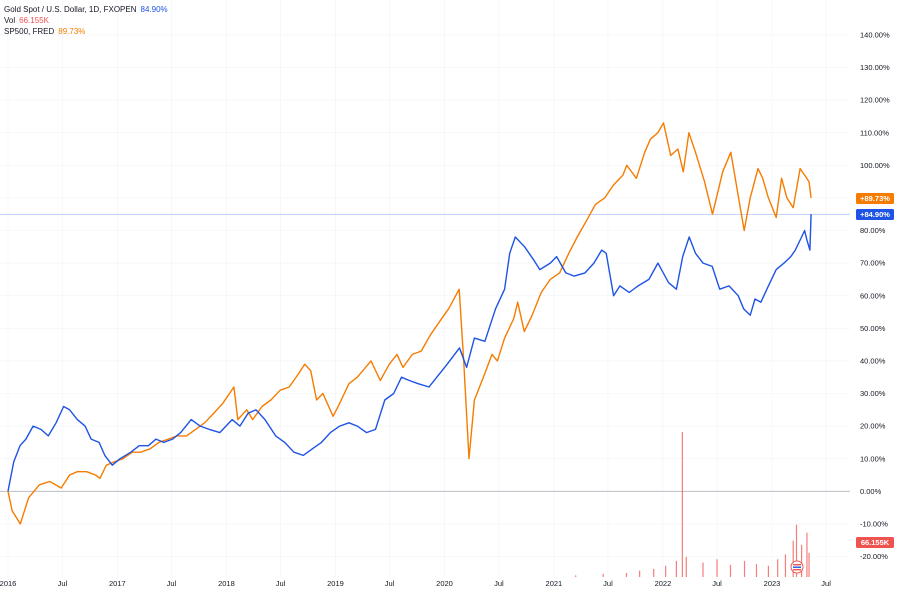 This screenshot has height=595, width=900. Describe the element at coordinates (34, 20) in the screenshot. I see `legend-vol-value: 66.155K` at that location.